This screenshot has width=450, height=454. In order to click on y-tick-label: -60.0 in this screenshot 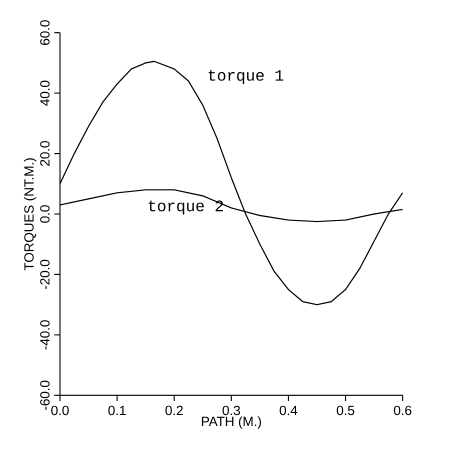, I will do `click(45, 395)`.